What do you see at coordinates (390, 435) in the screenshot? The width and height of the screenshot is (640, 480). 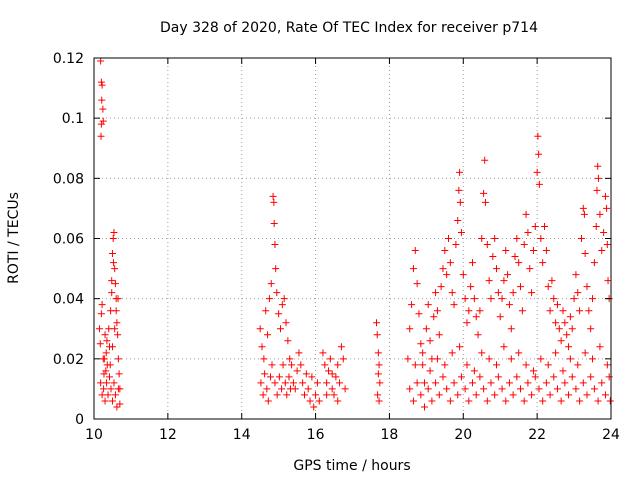 I see `x-tick-label: 18` at bounding box center [390, 435].